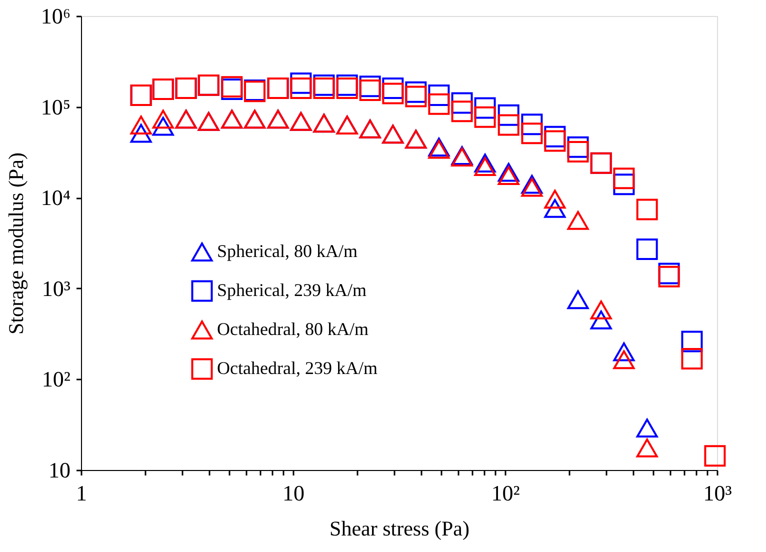  I want to click on y-axis-title: Storage modulus (Pa), so click(16, 243).